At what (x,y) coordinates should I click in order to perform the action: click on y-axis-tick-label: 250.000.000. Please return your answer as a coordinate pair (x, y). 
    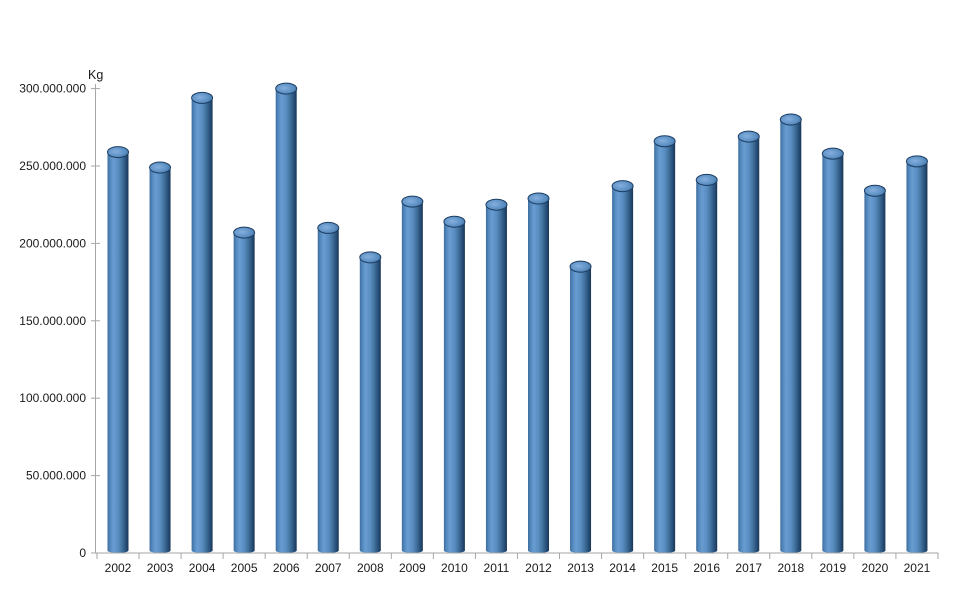
    Looking at the image, I should click on (52, 166).